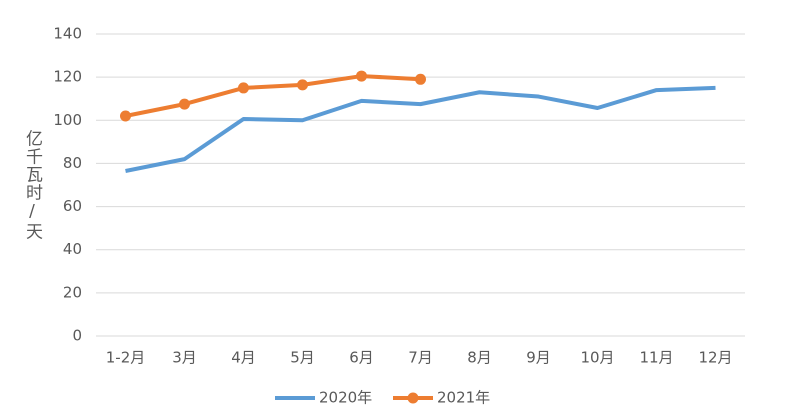  I want to click on x-tick-label: 10月, so click(597, 358).